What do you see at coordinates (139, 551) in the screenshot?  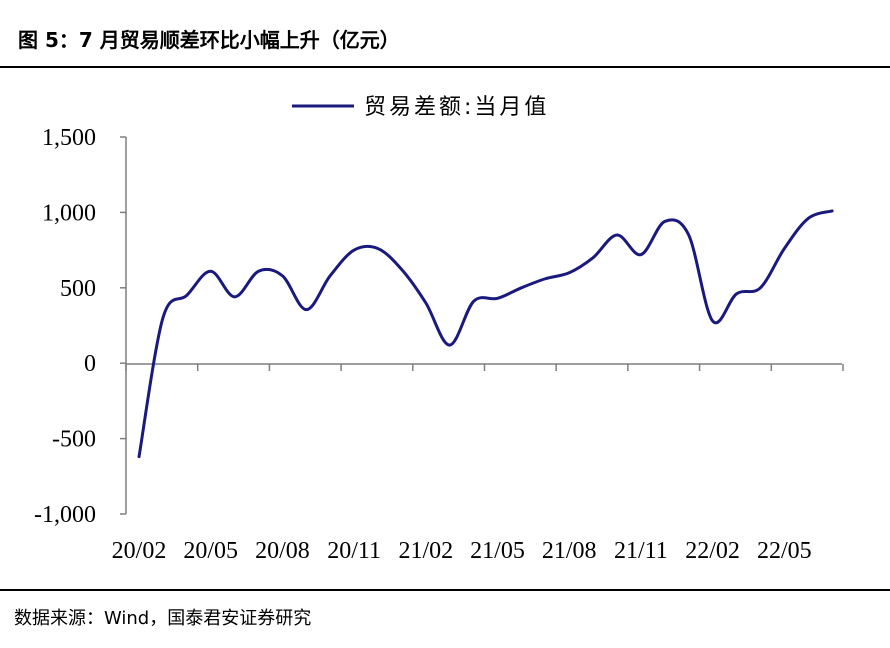 I see `x-tick-label: 20/02` at bounding box center [139, 551].